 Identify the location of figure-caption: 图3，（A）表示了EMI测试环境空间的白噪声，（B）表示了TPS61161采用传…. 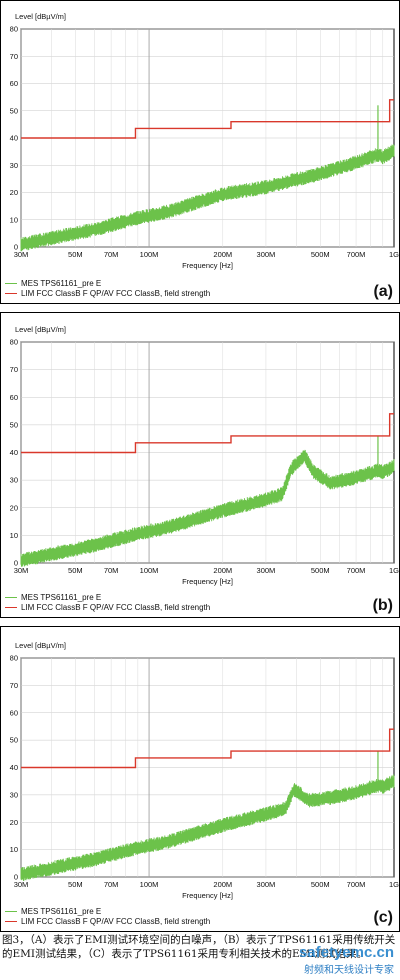
(199, 947).